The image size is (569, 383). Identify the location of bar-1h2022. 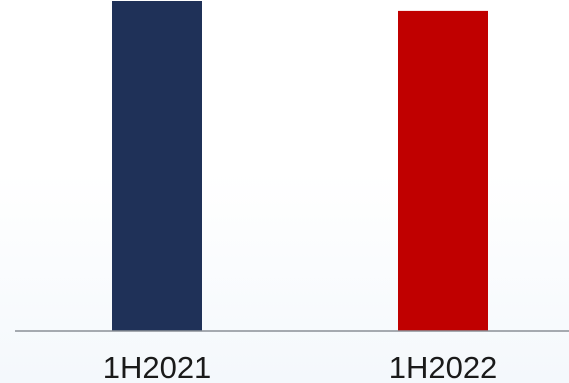
(443, 171).